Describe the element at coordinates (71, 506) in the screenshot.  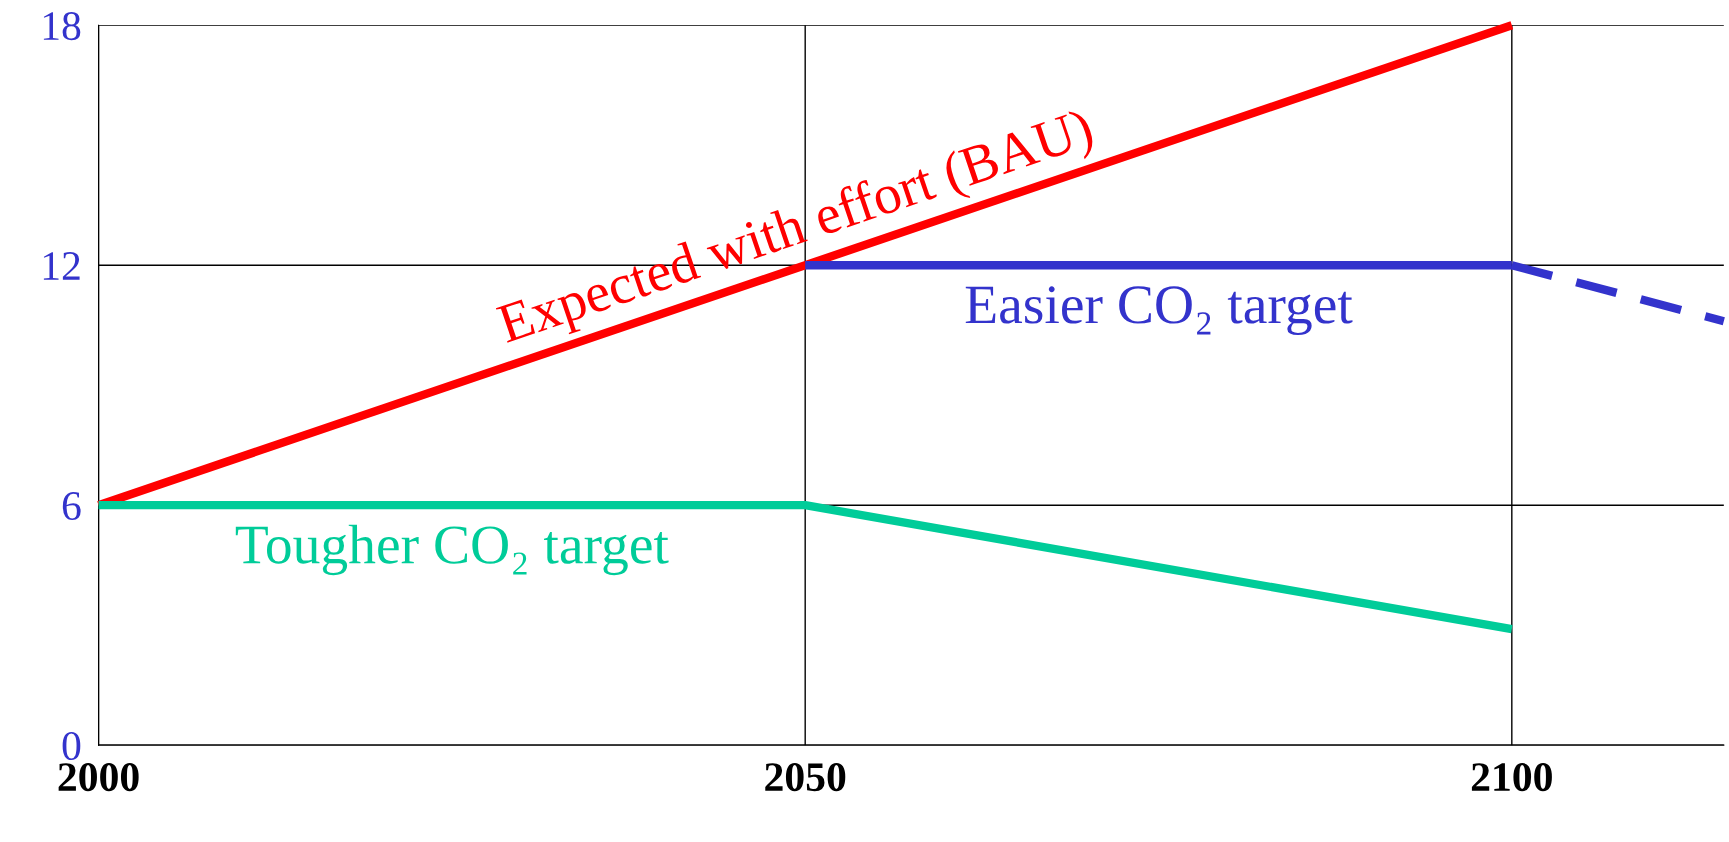
I see `y-tick-label: 6` at that location.